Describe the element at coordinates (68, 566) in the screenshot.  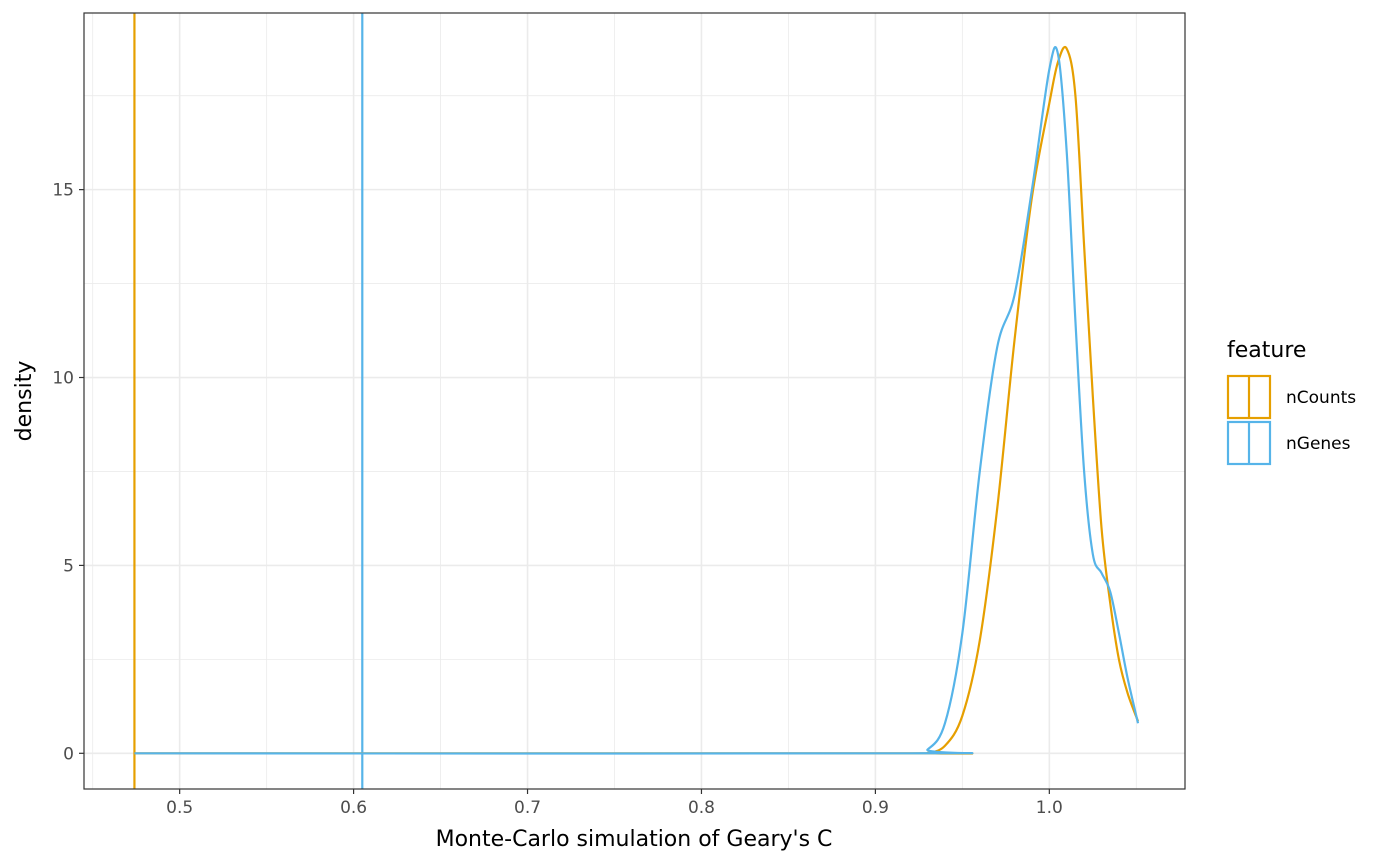
I see `y-tick-label: 5` at that location.